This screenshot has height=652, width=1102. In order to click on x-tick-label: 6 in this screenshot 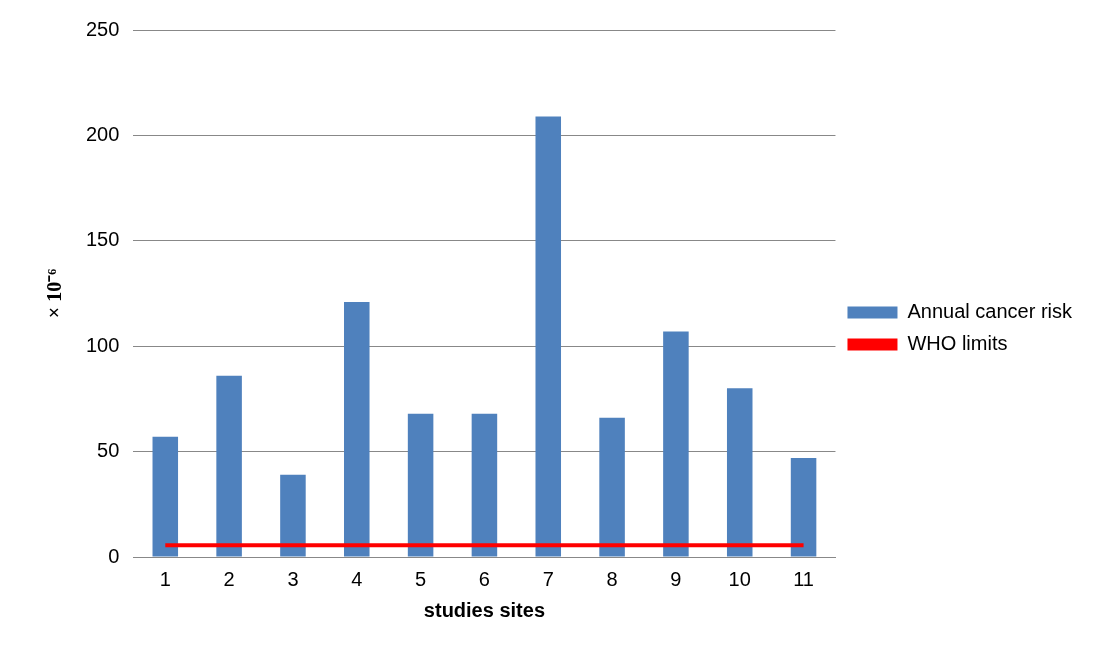, I will do `click(484, 578)`.